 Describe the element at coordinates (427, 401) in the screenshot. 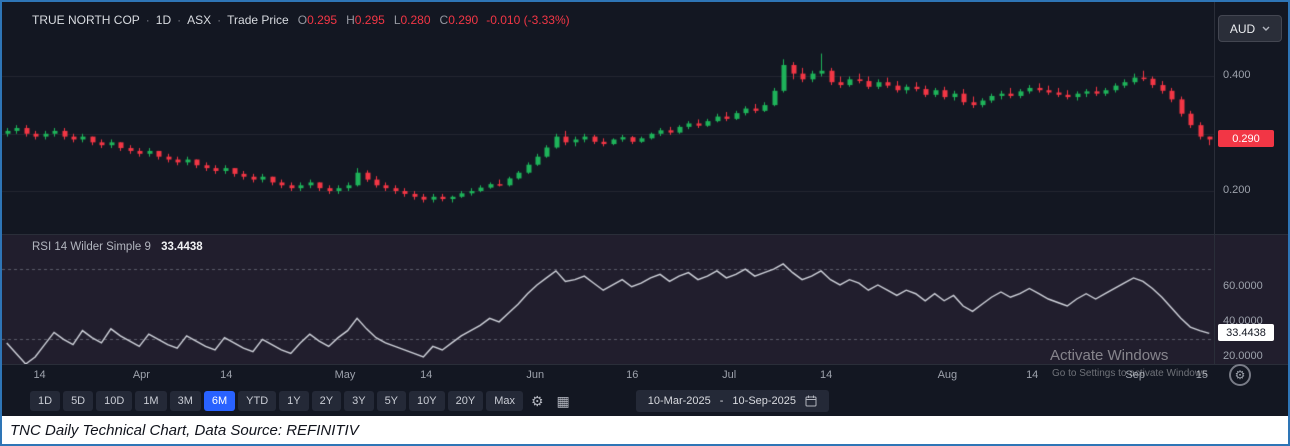

I see `range-button-10y: 10Y` at that location.